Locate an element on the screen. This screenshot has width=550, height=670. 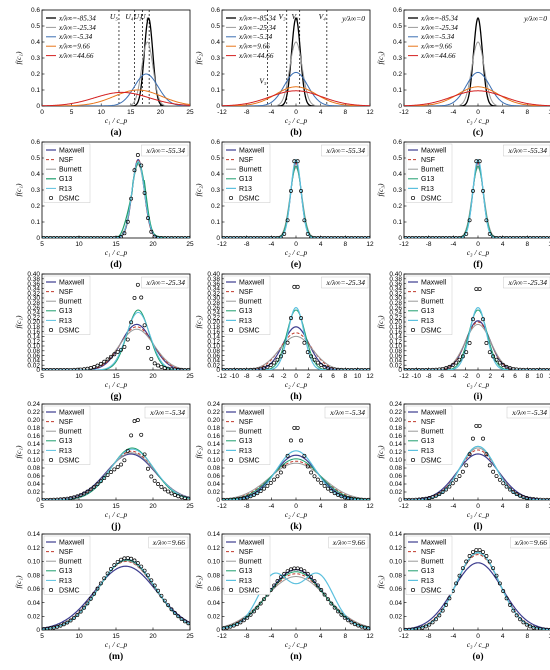
panel-label: (j) is located at coordinates (116, 526).